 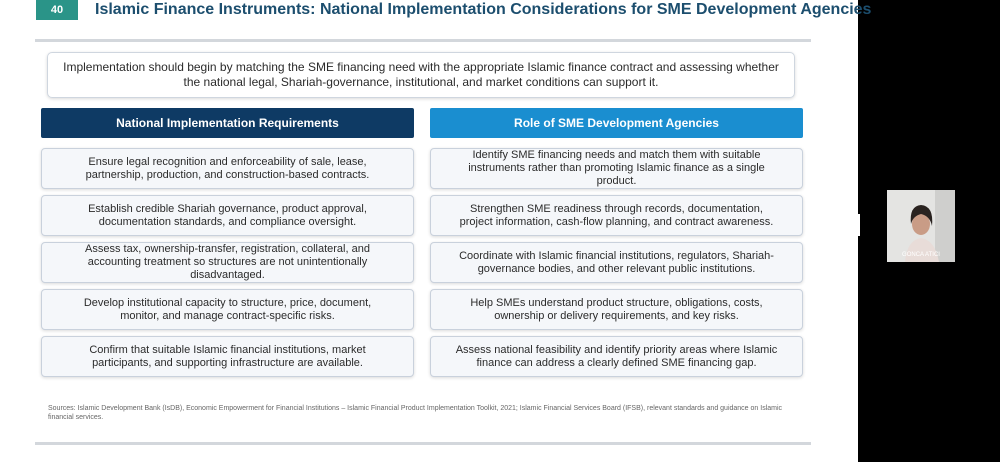 What do you see at coordinates (57, 10) in the screenshot?
I see `slide-number: 40` at bounding box center [57, 10].